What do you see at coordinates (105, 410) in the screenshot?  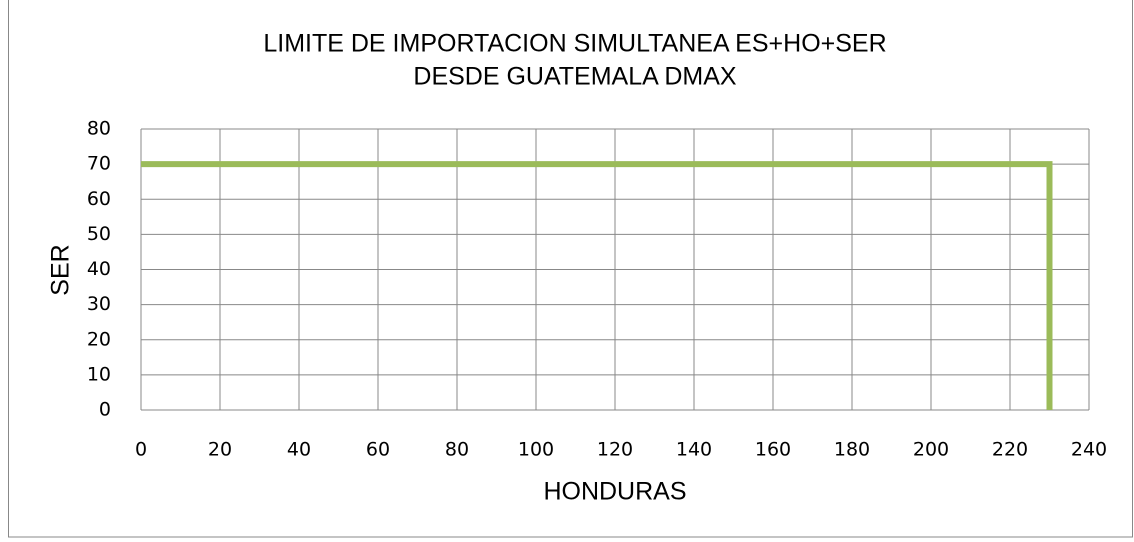 I see `y-tick-label: 0` at bounding box center [105, 410].